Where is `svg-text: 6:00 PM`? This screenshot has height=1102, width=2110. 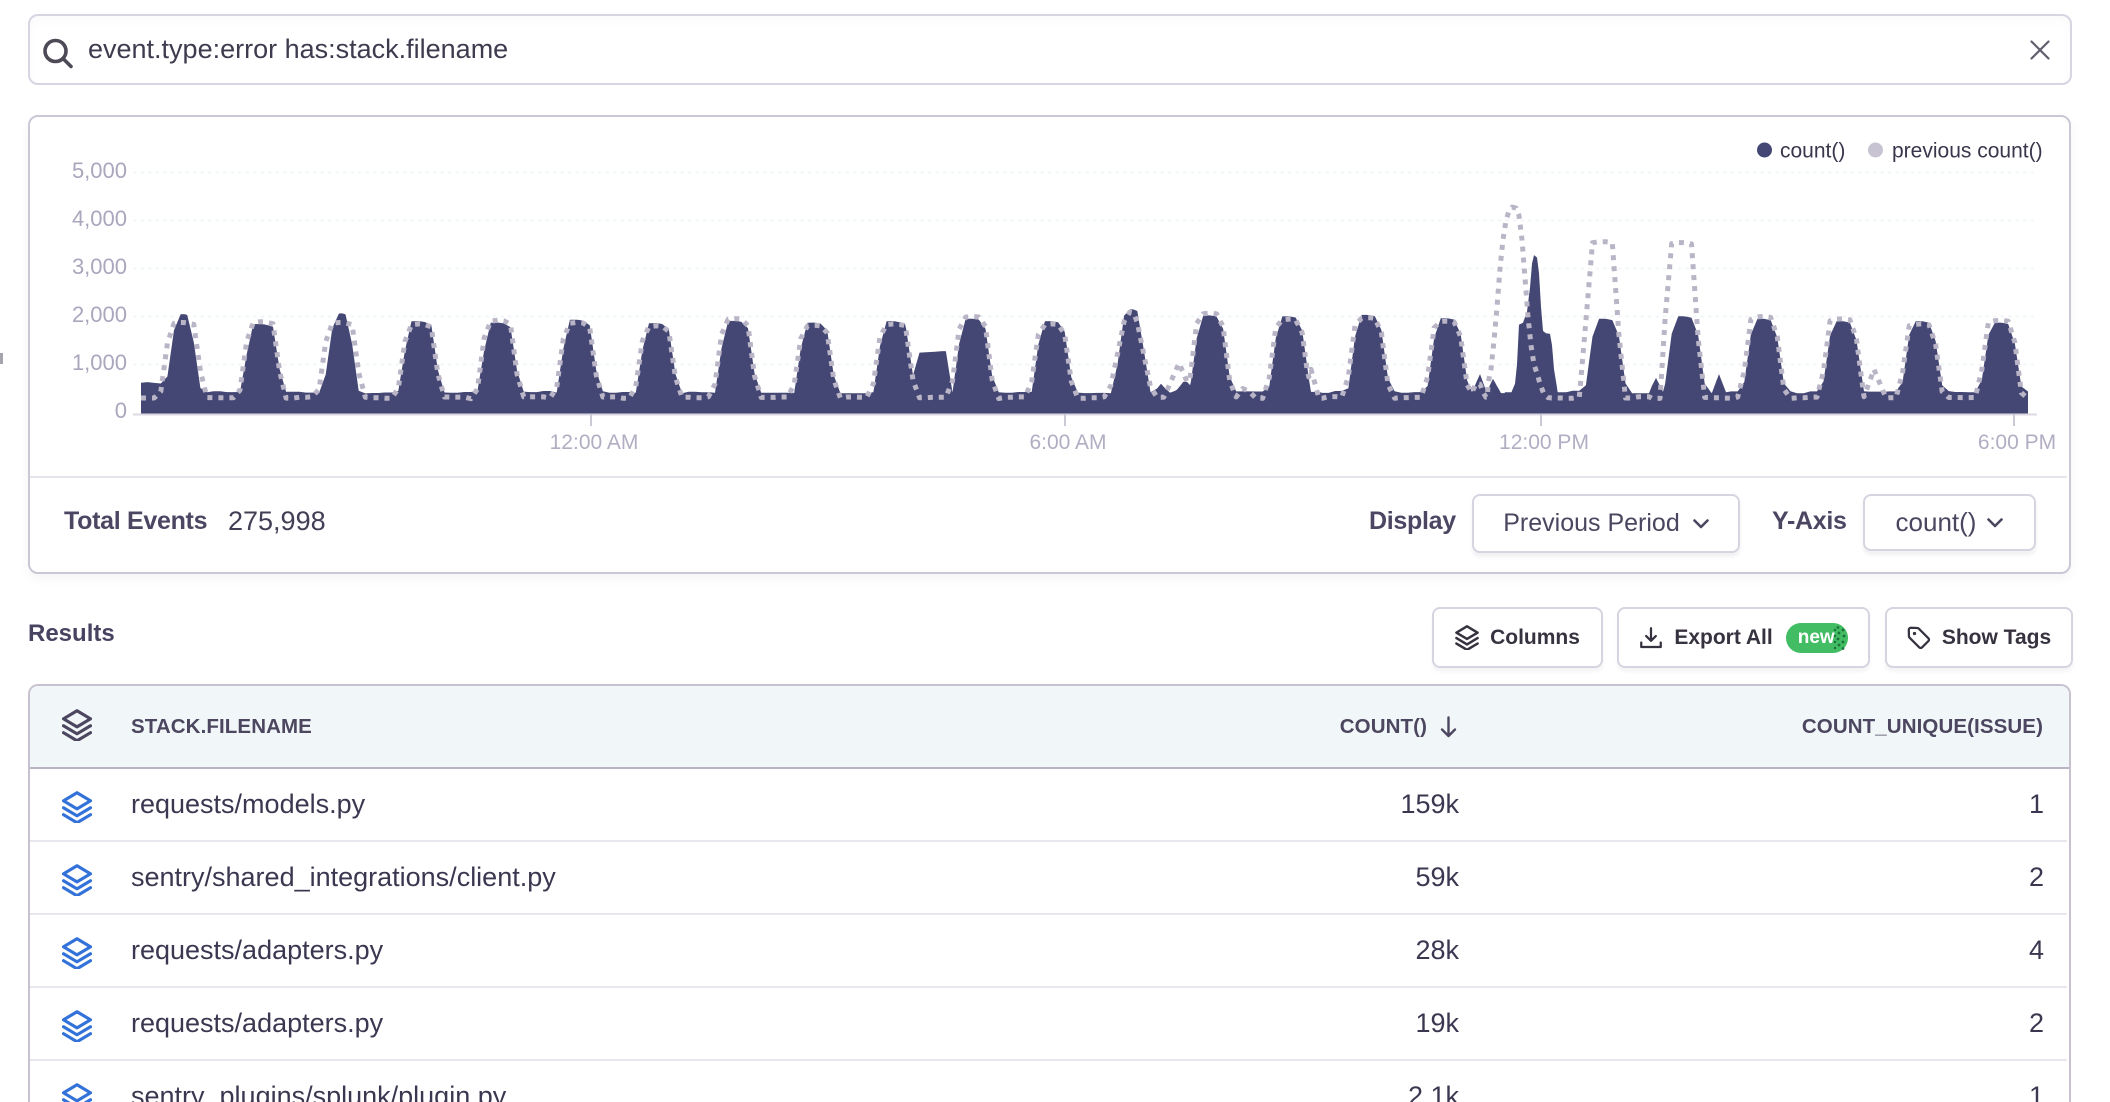
svg-text: 6:00 PM is located at coordinates (2017, 442).